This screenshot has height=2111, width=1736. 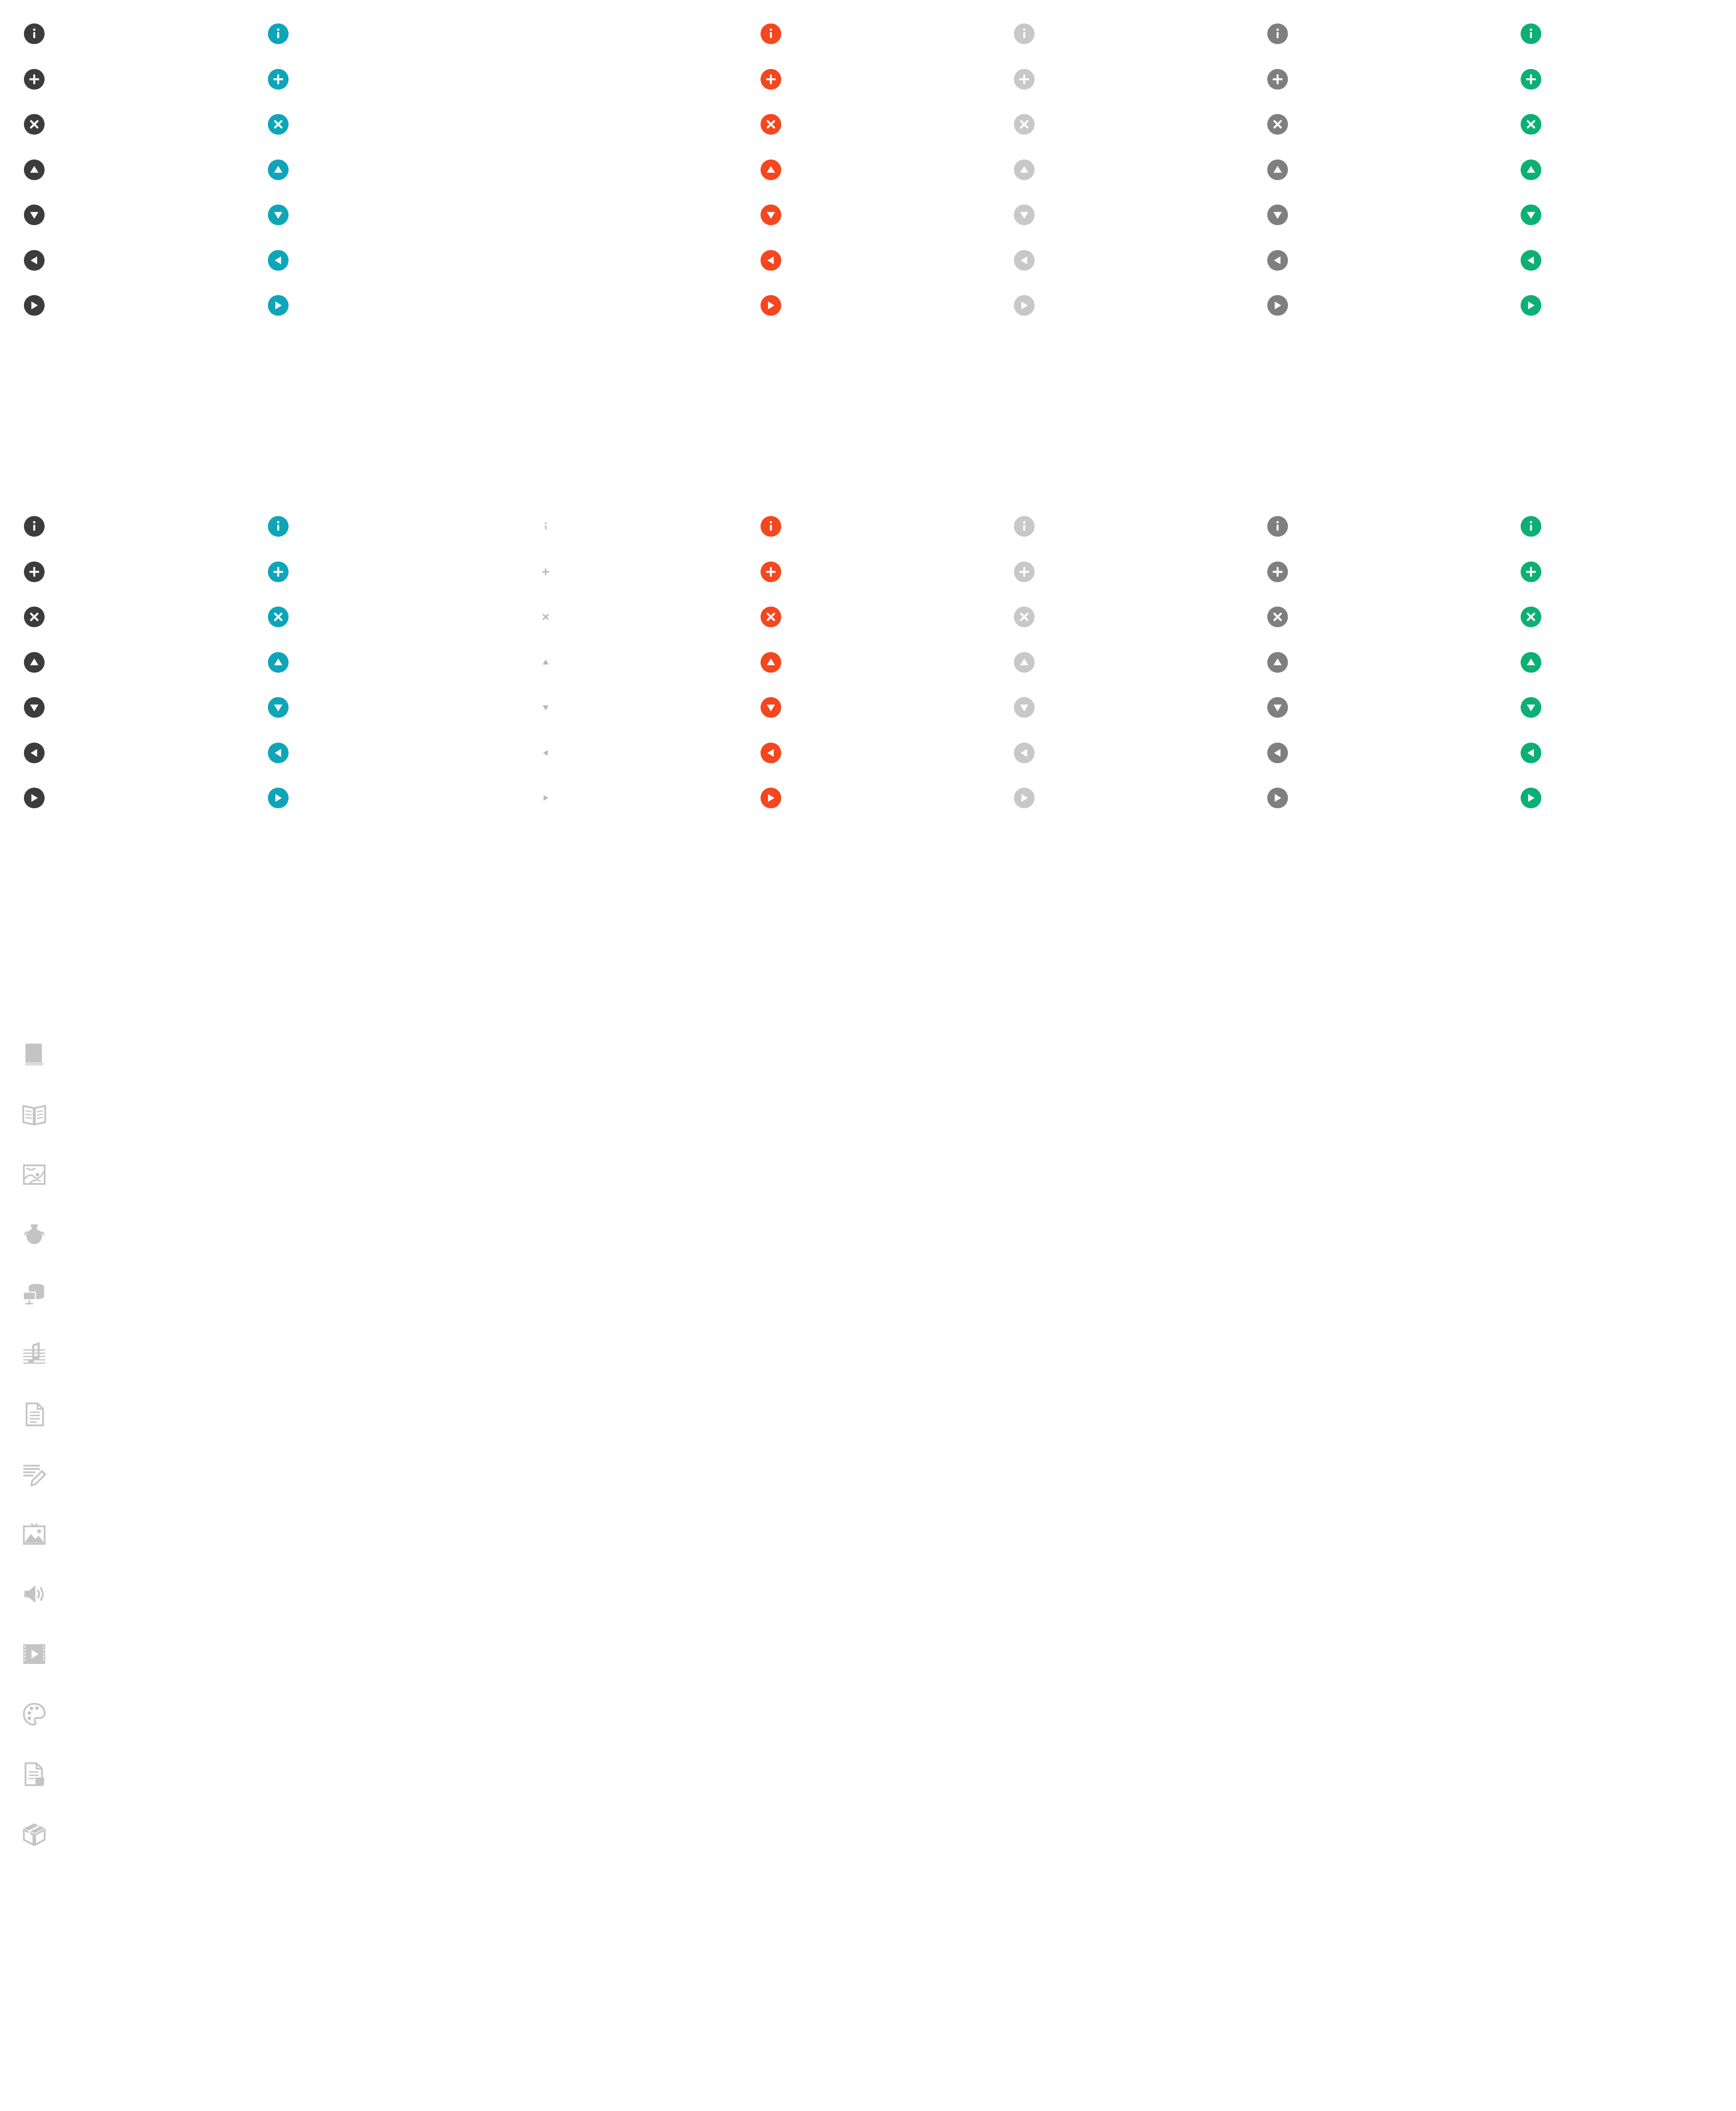 I want to click on video-icon, so click(x=34, y=1654).